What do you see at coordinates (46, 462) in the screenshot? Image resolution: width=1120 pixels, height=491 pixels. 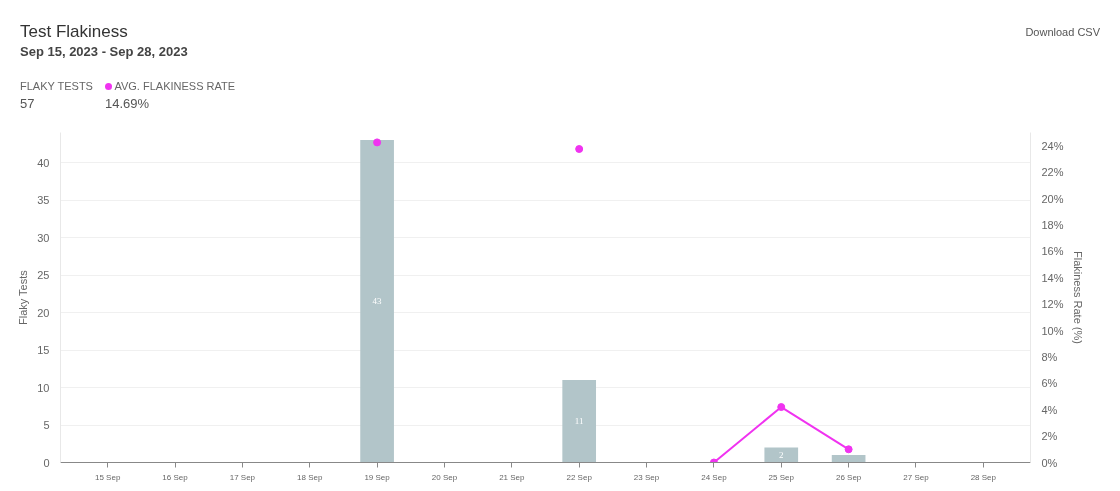 I see `y-tick-label: 0` at bounding box center [46, 462].